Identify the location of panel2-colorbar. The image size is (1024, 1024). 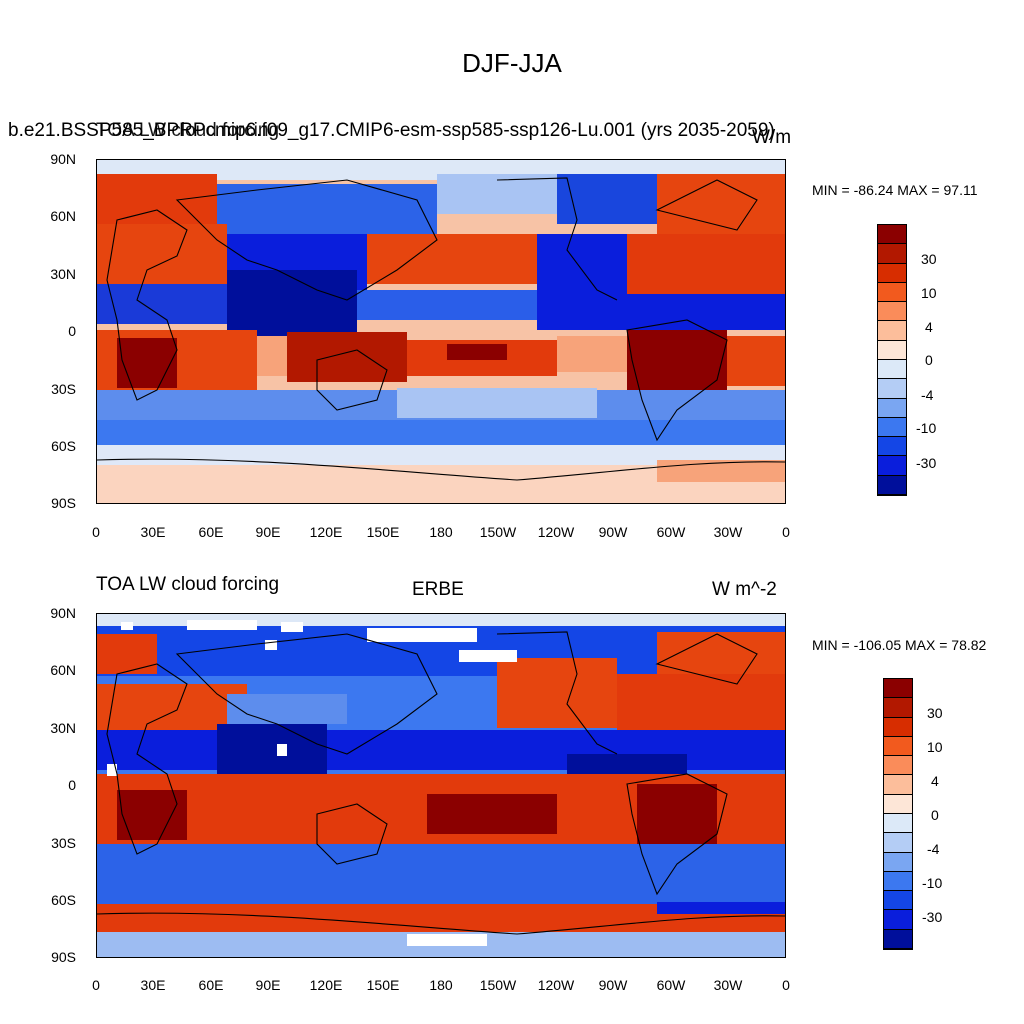
(898, 814).